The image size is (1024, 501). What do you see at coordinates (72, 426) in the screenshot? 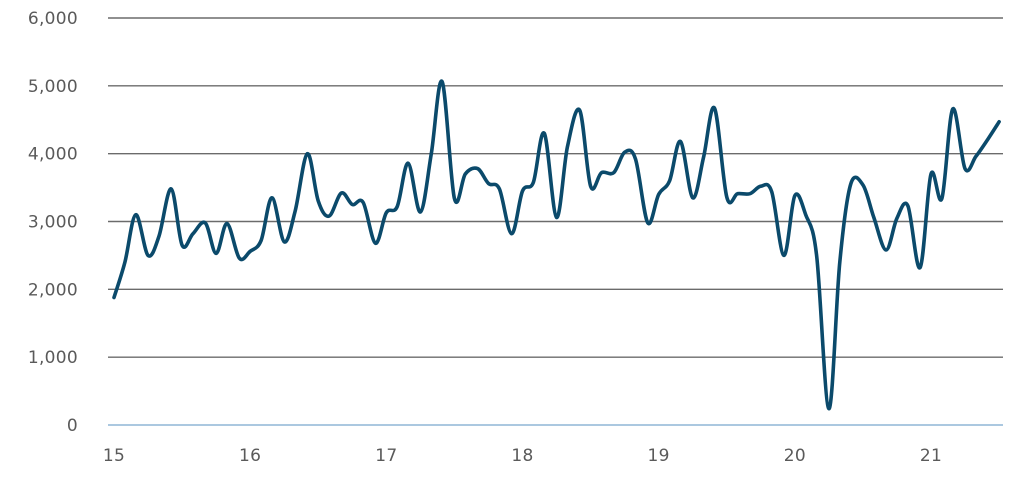
I see `y-tick-label: 0` at bounding box center [72, 426].